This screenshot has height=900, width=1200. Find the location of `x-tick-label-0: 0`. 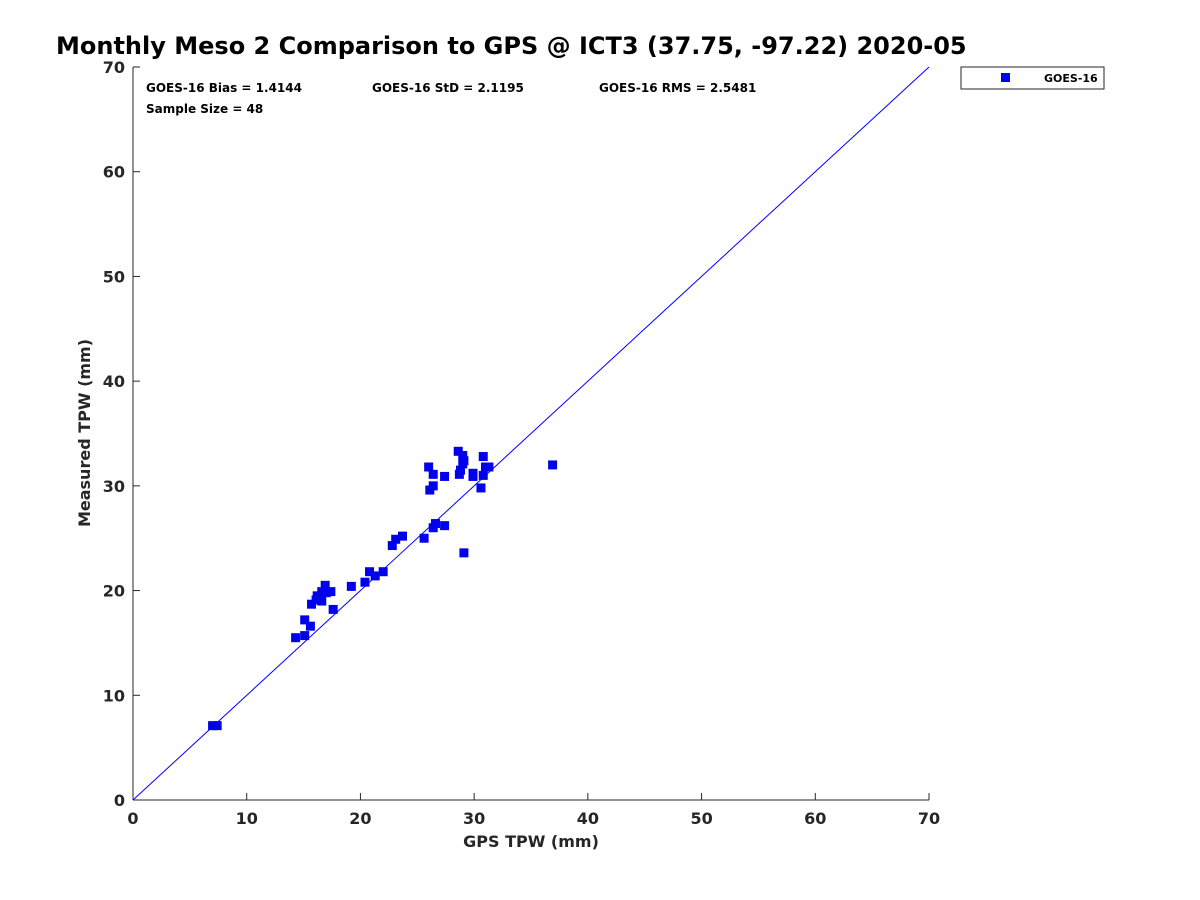

x-tick-label-0: 0 is located at coordinates (132, 818).